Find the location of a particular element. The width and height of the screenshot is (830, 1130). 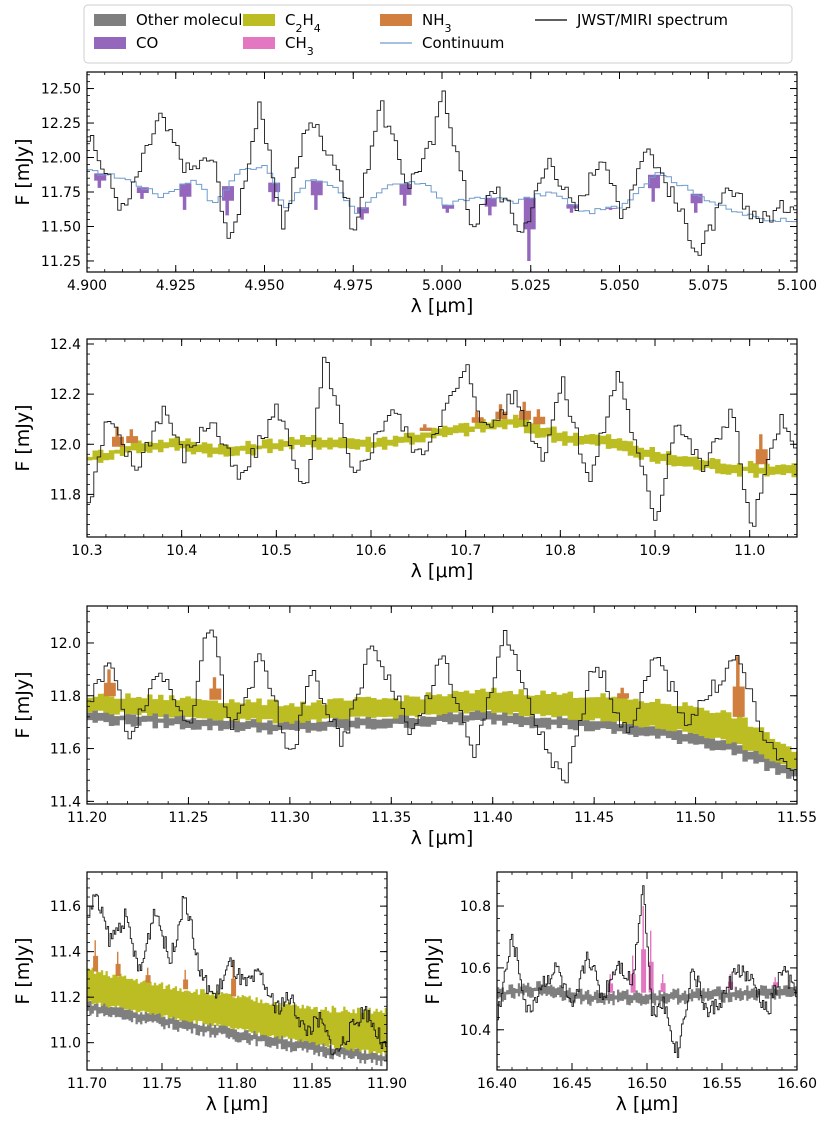

y-tick-label: 11.6 is located at coordinates (65, 750).